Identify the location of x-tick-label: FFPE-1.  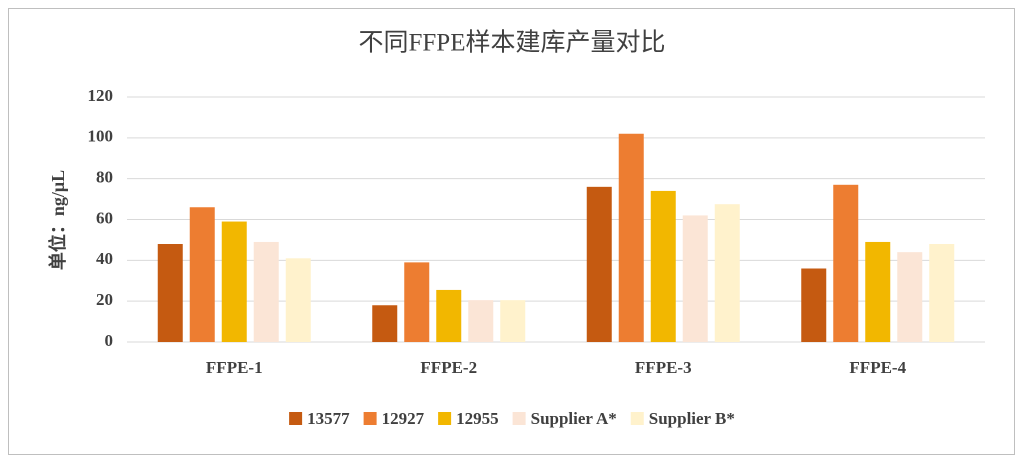
(234, 367).